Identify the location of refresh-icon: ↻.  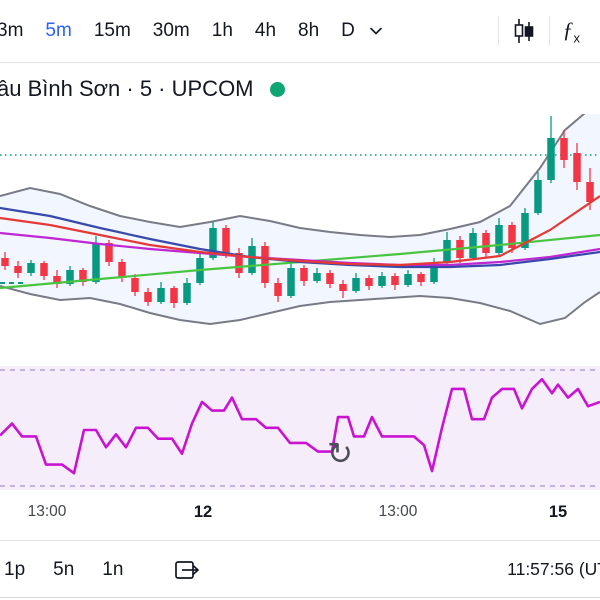
(340, 454).